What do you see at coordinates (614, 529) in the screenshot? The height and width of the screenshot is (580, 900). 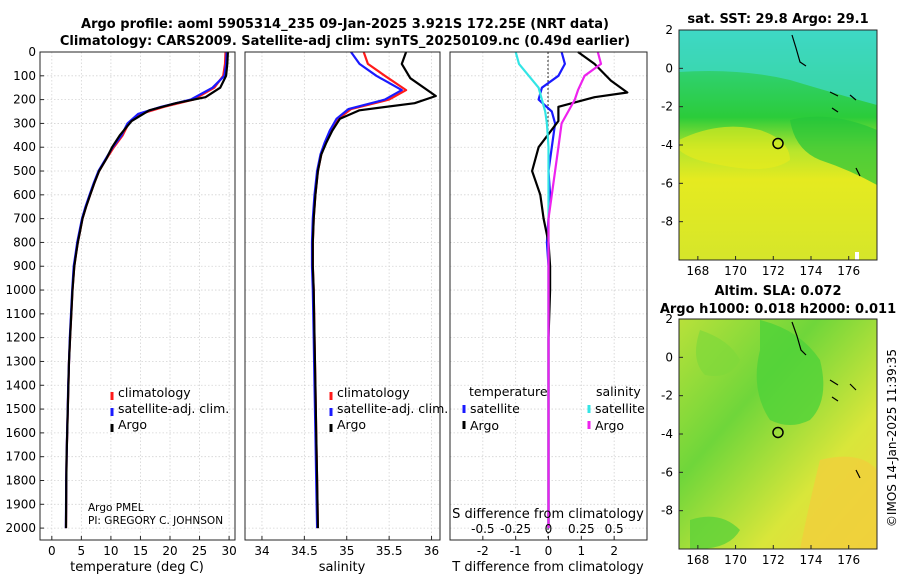 I see `x2-tick-label: 0.5` at bounding box center [614, 529].